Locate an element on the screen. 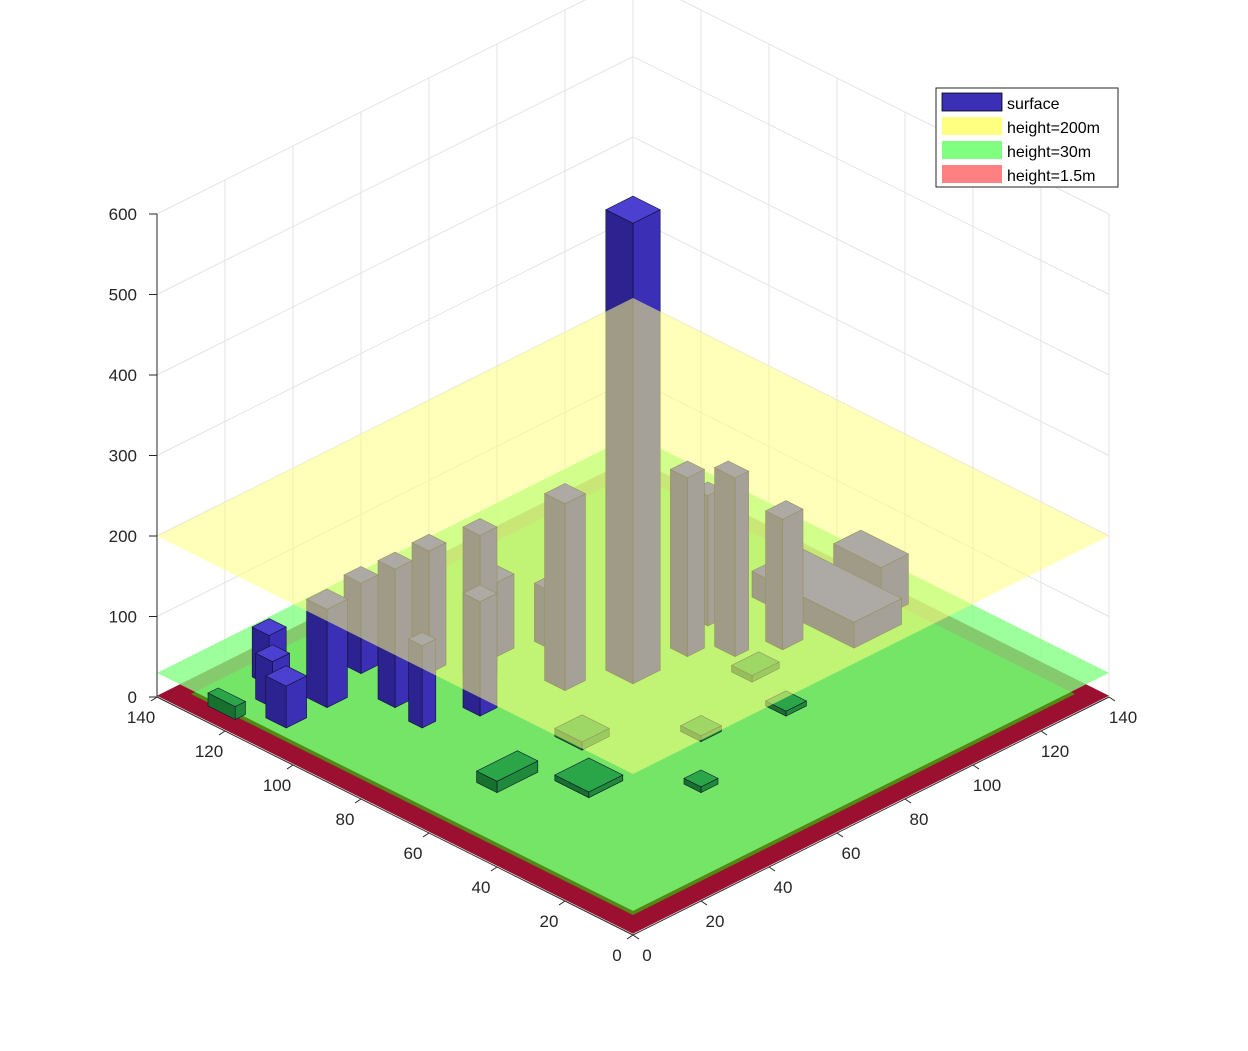 This screenshot has height=1051, width=1248. z-tick-label: 500 is located at coordinates (123, 295).